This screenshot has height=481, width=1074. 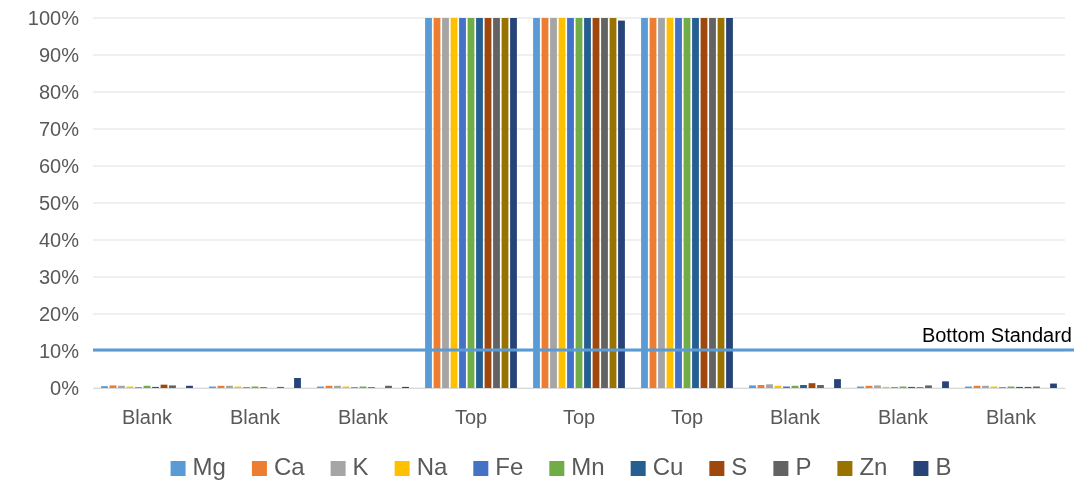 I want to click on legend-label: S, so click(x=739, y=466).